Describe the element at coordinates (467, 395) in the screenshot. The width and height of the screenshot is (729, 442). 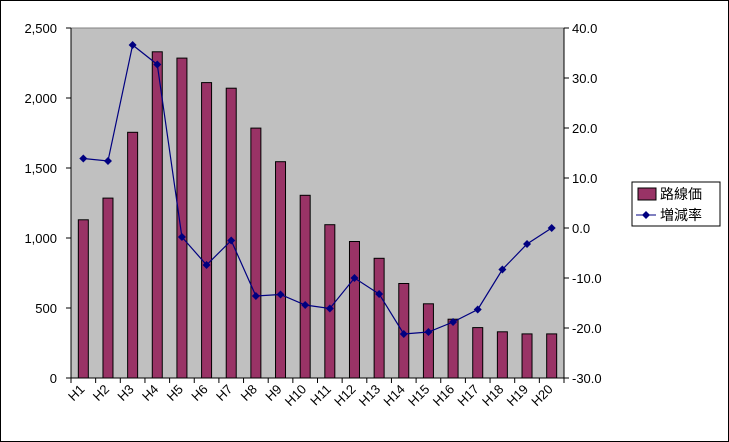
I see `x-tick-label: H17` at that location.